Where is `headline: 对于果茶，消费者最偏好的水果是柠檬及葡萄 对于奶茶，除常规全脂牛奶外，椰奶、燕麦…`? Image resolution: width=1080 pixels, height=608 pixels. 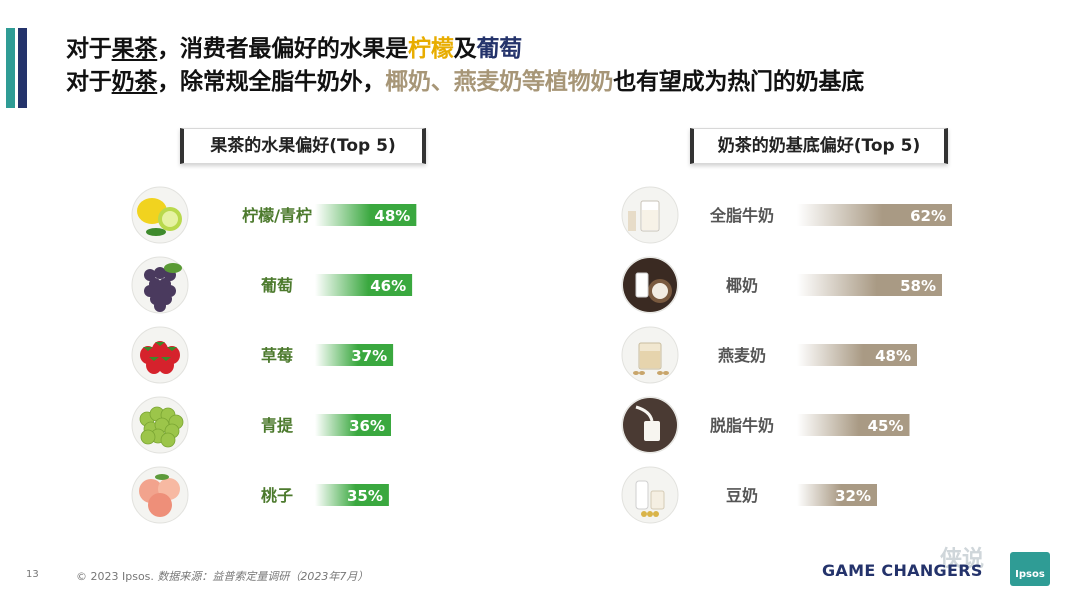 headline: 对于果茶，消费者最偏好的水果是柠檬及葡萄 对于奶茶，除常规全脂牛奶外，椰奶、燕麦… is located at coordinates (465, 66).